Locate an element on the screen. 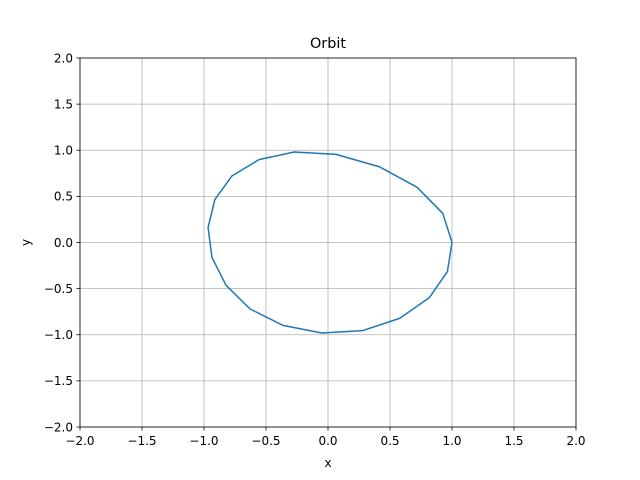  y-tick-label: −1.0 is located at coordinates (58, 335).